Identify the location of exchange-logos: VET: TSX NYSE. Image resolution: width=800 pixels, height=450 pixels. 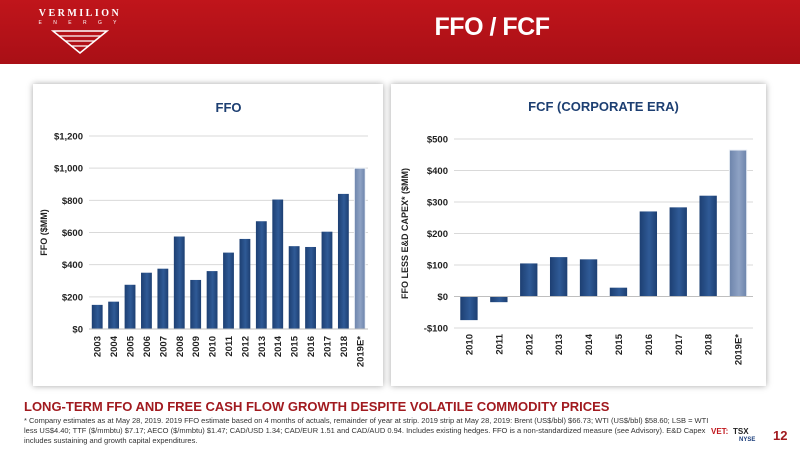
(738, 435).